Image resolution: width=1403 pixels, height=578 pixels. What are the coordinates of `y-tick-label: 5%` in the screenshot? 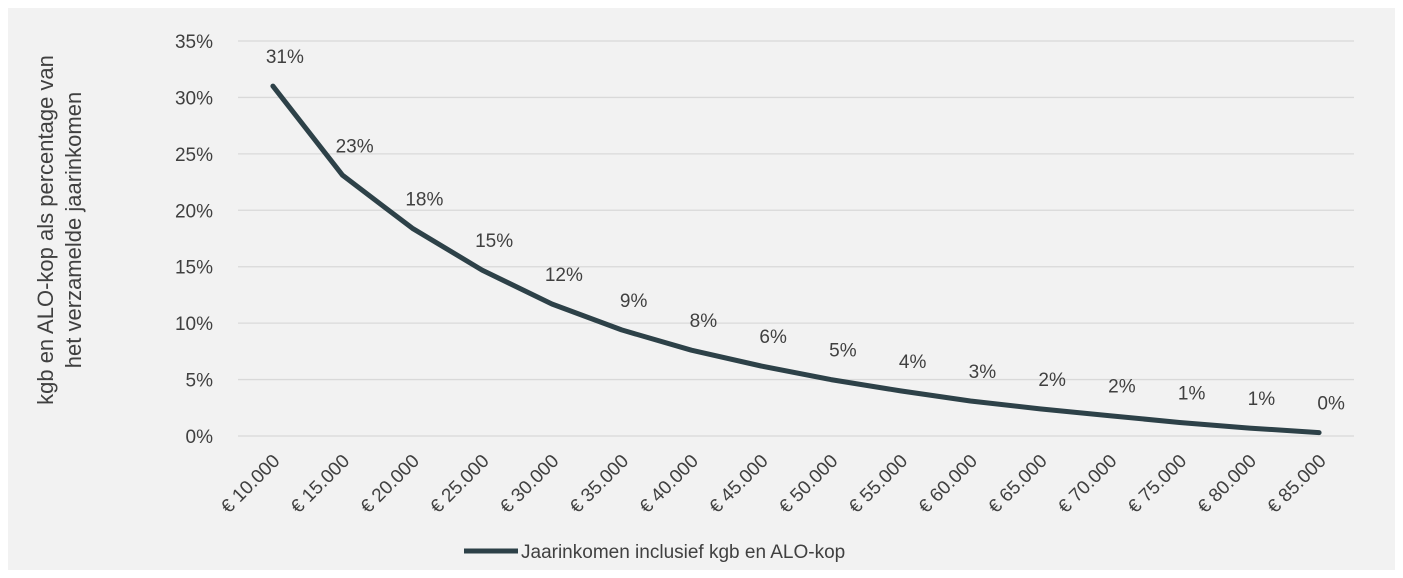 It's located at (200, 381).